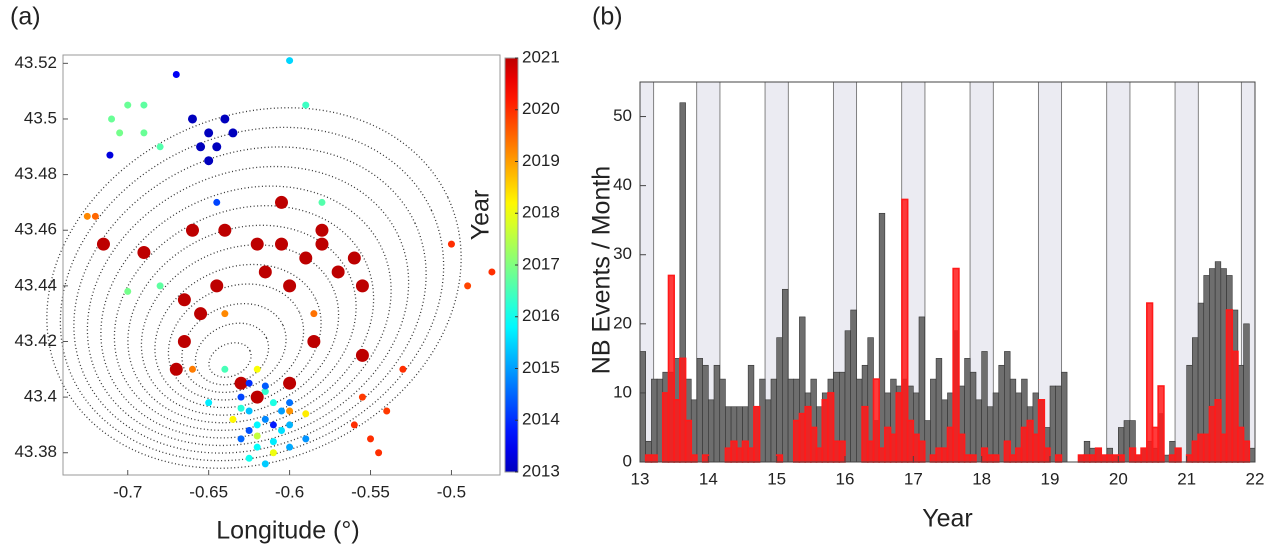 The width and height of the screenshot is (1274, 547). What do you see at coordinates (913, 478) in the screenshot?
I see `x-tick-label: 17` at bounding box center [913, 478].